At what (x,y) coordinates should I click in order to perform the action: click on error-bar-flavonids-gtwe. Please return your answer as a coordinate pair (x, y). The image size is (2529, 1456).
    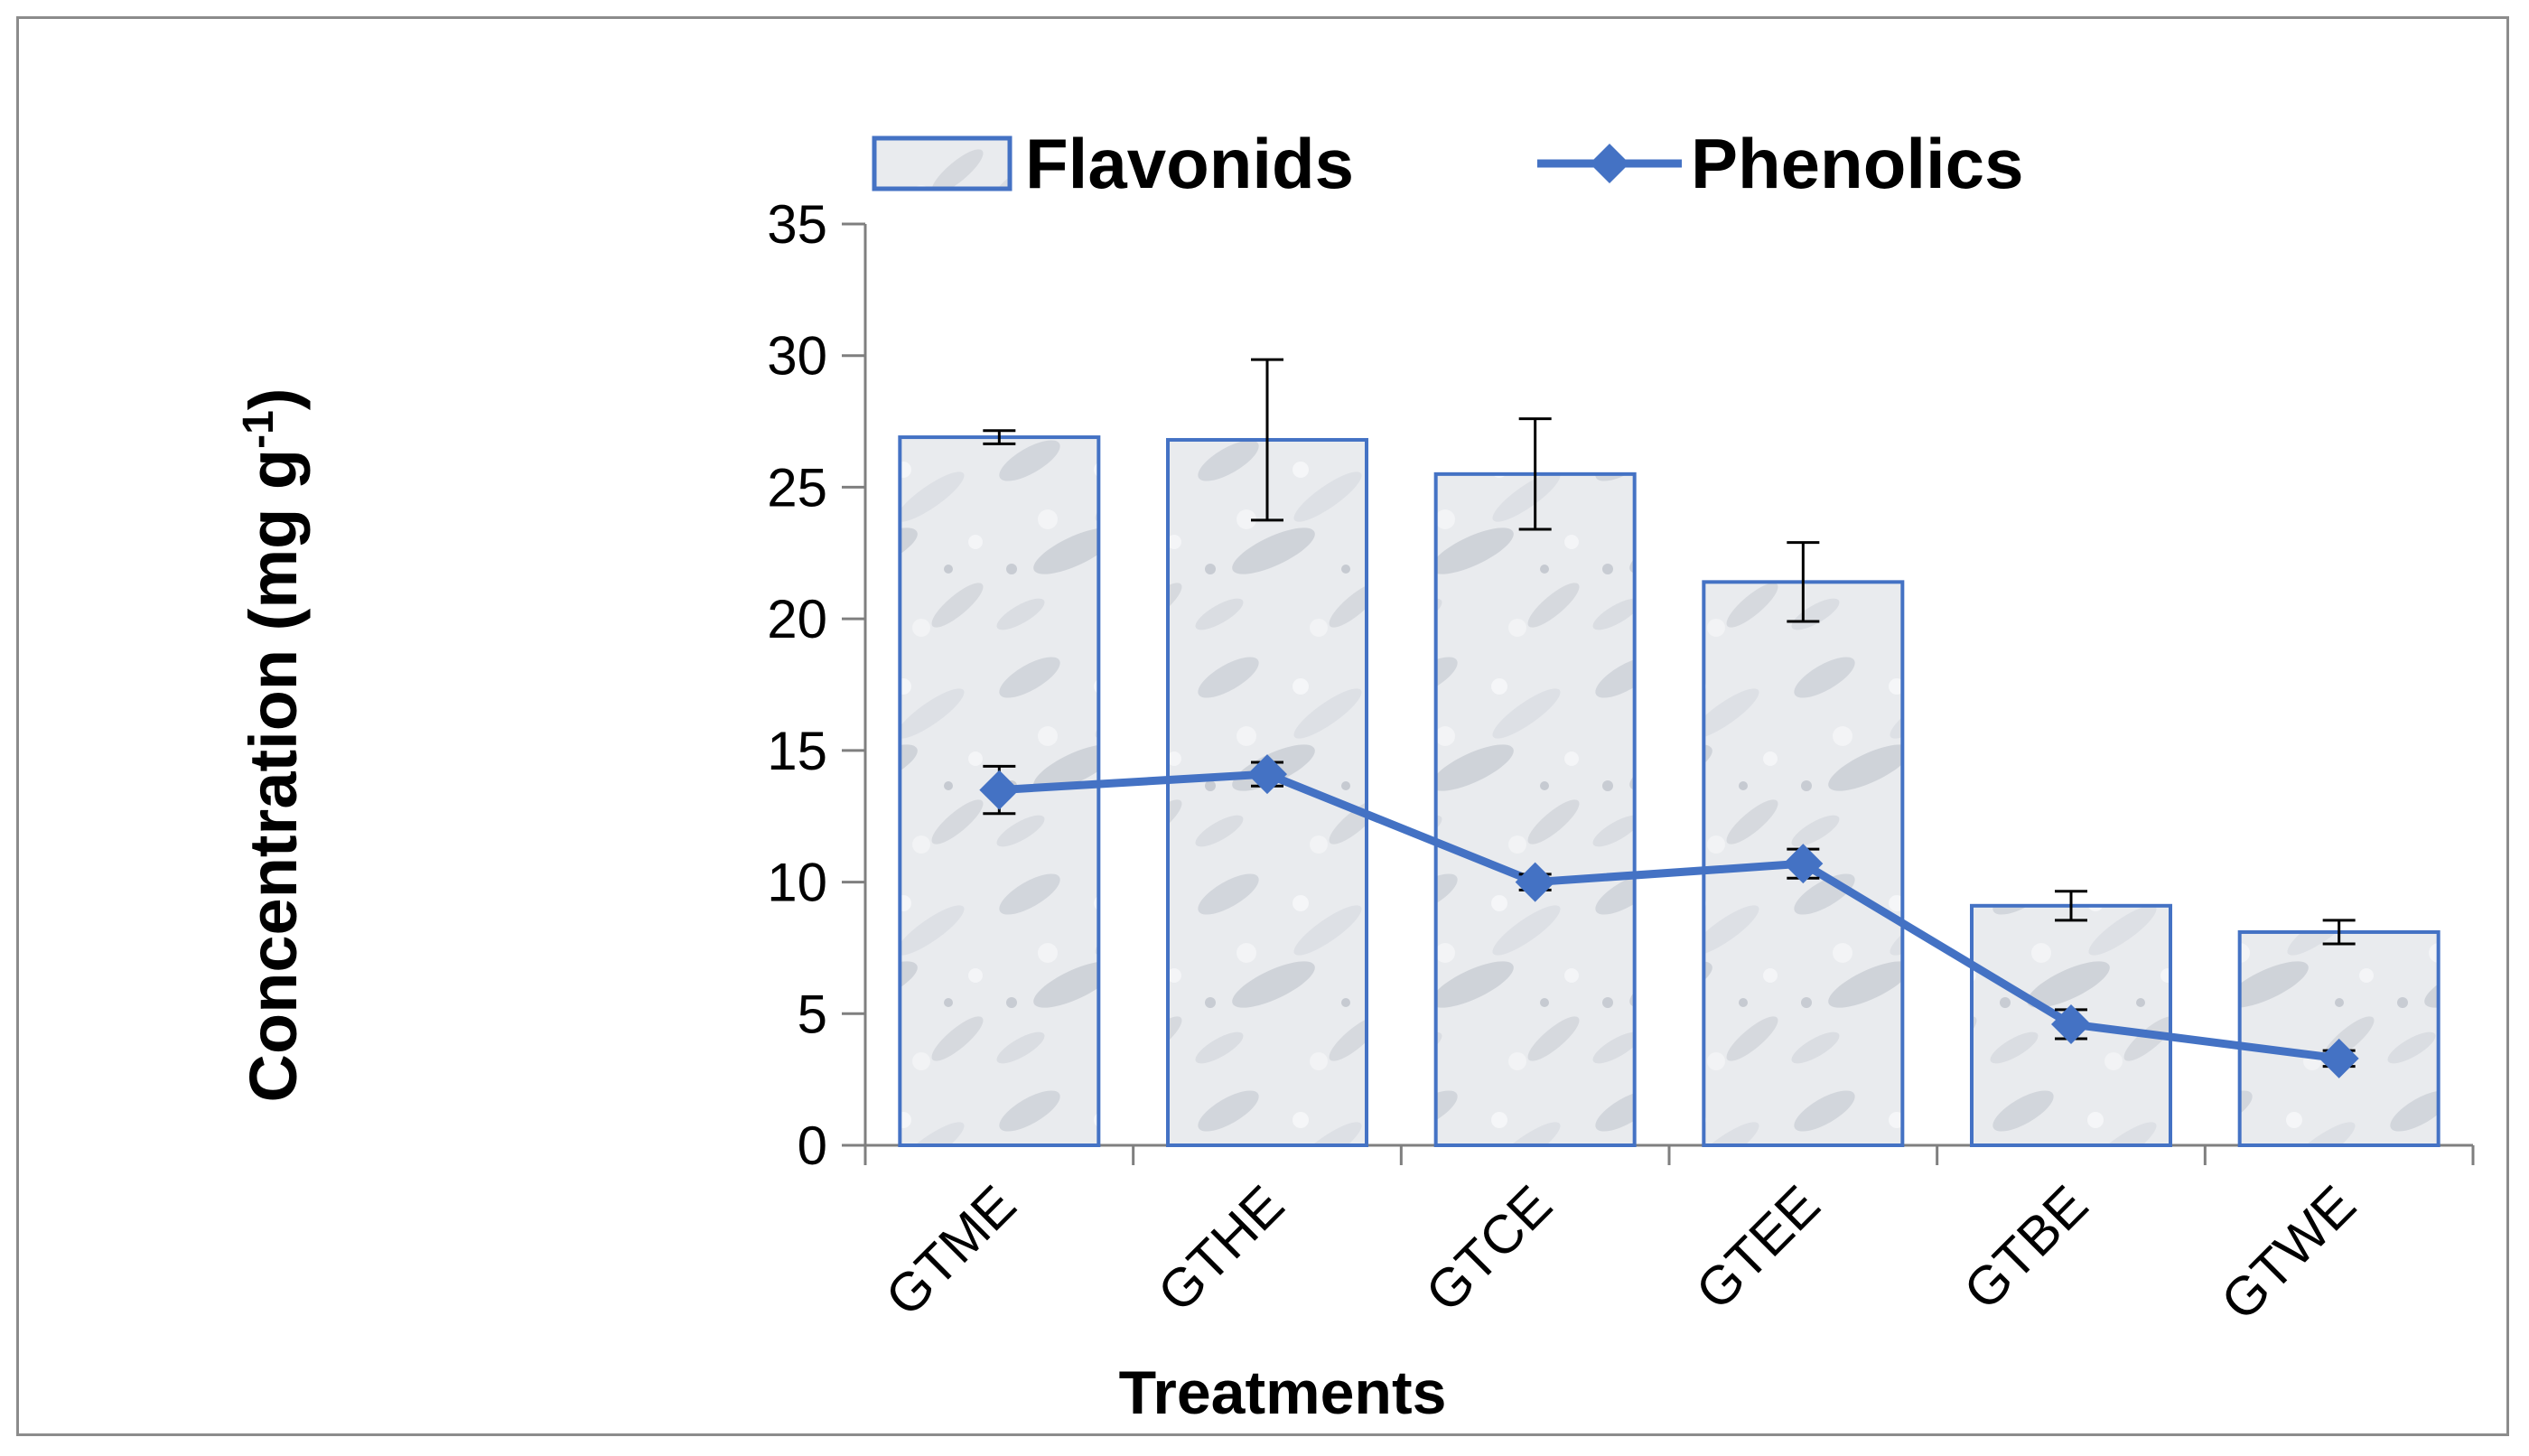
    Looking at the image, I should click on (2339, 933).